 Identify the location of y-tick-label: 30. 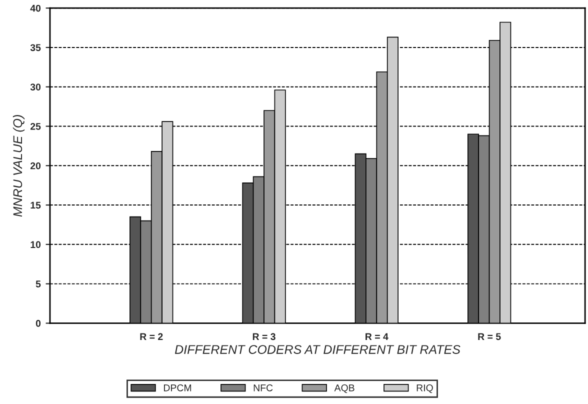
(35, 87).